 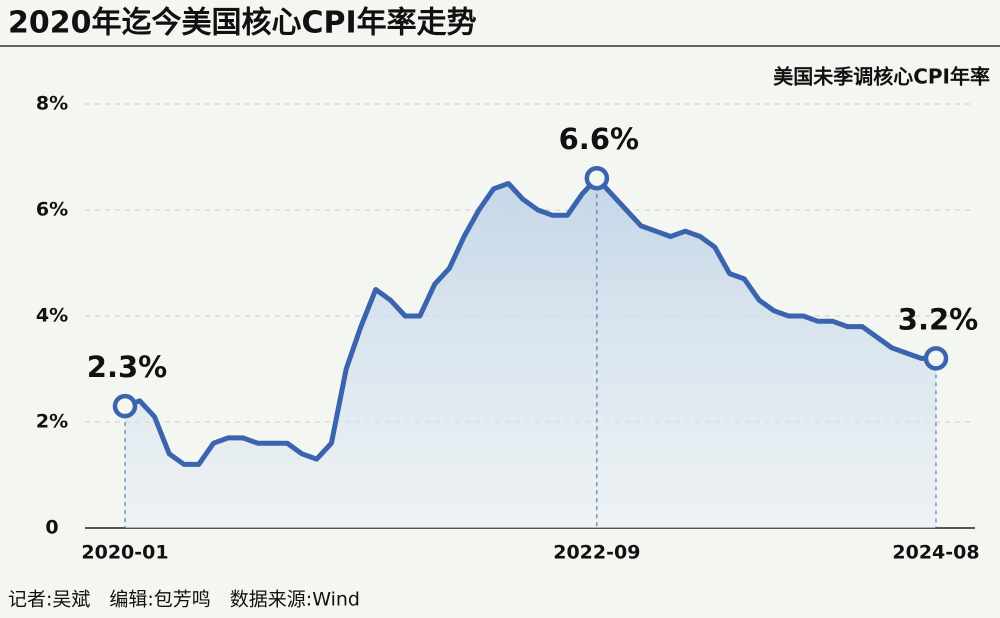 I want to click on y-tick-label: 6%, so click(x=52, y=210).